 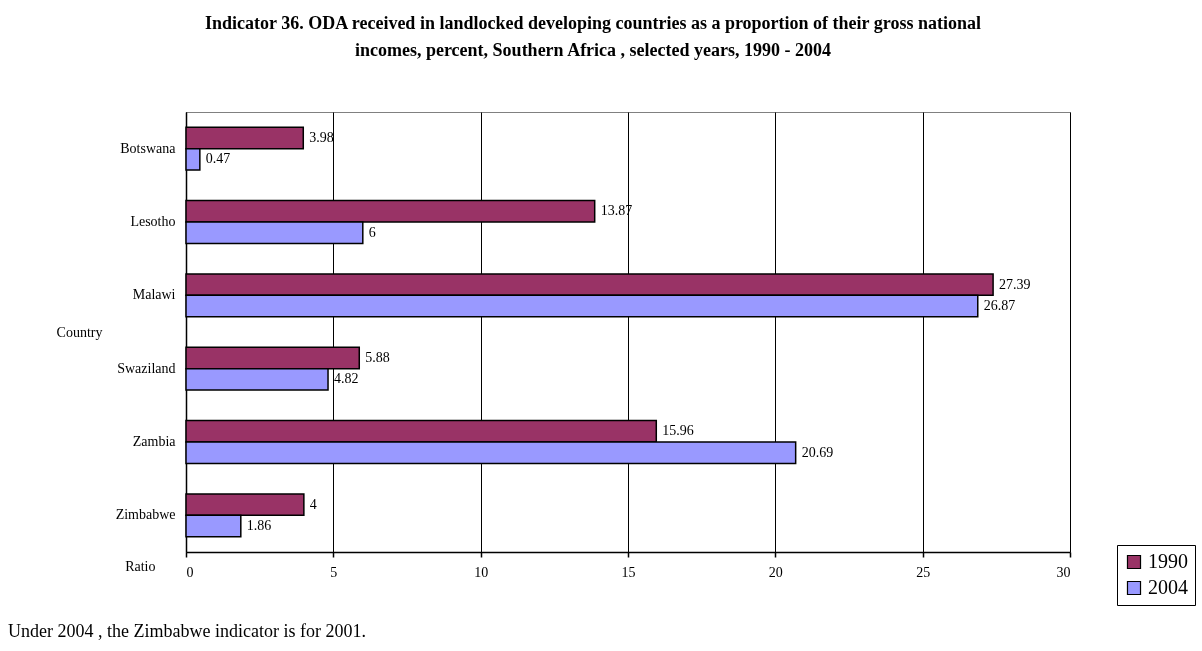 I want to click on data-label: 15.96, so click(x=678, y=431).